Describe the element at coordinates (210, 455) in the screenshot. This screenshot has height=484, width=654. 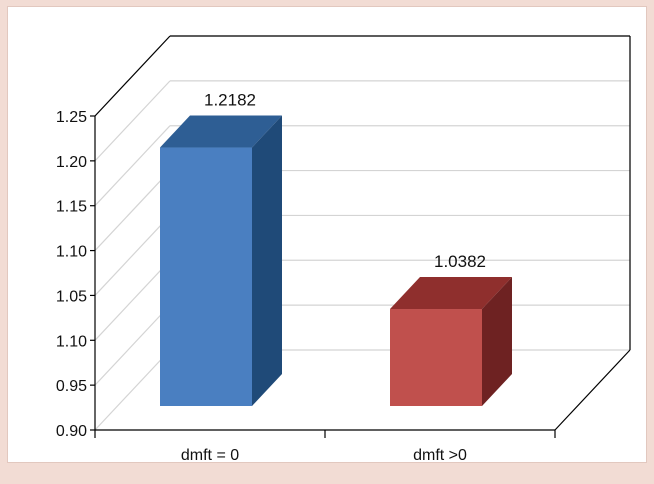
I see `x-category-label: dmft = 0` at that location.